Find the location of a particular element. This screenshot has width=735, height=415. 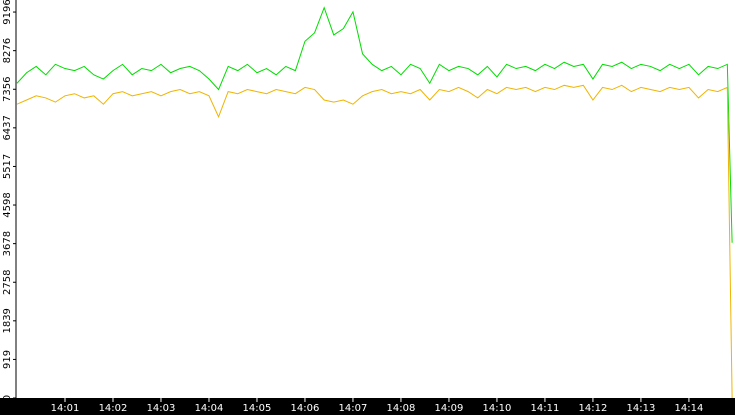

x-tick-label: 14:10 is located at coordinates (497, 408).